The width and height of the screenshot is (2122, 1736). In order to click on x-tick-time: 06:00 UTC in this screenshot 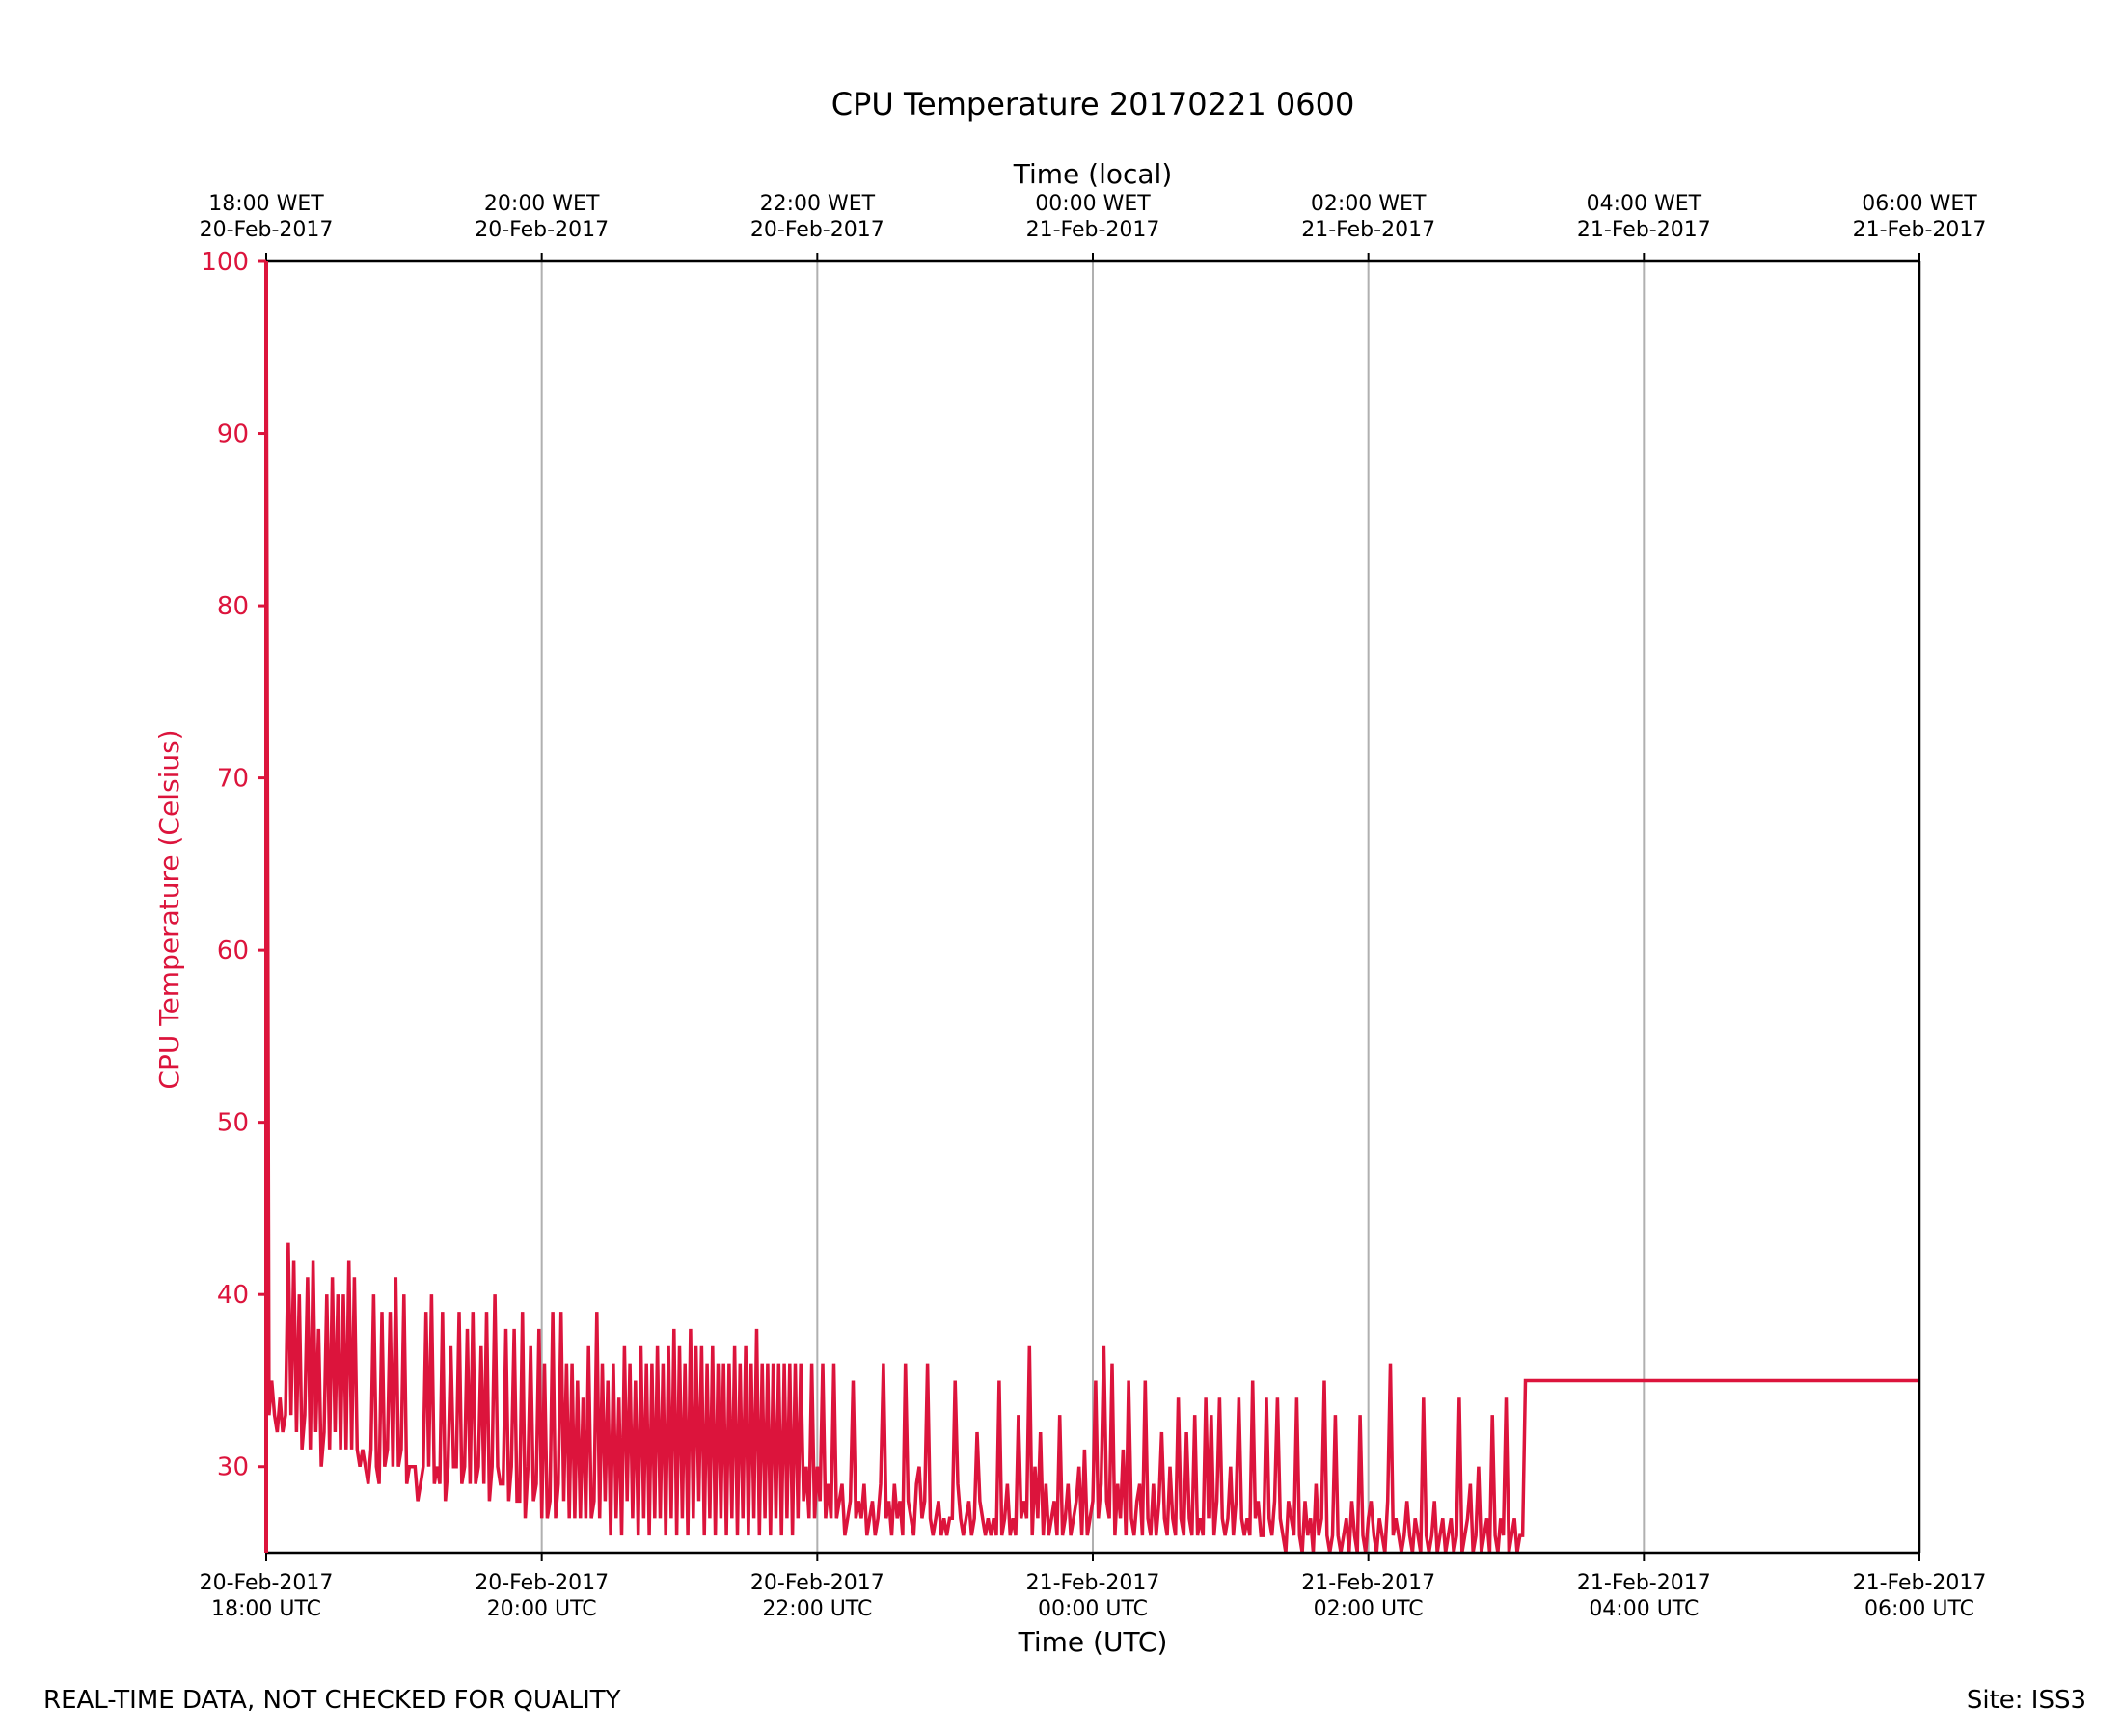, I will do `click(1919, 1609)`.